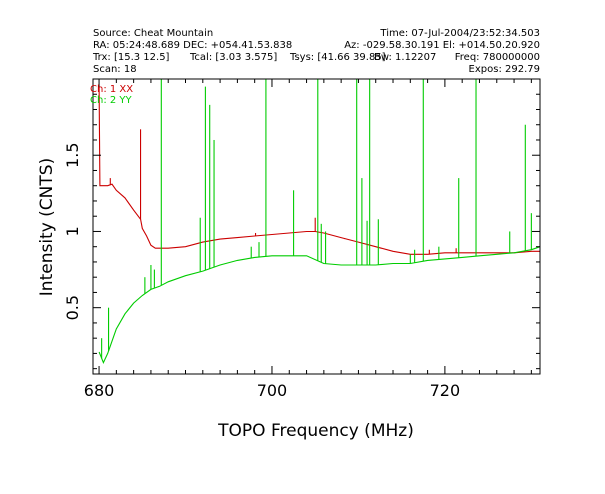 This screenshot has height=494, width=605. Describe the element at coordinates (442, 45) in the screenshot. I see `header-az-el: Az: -029.58.30.191 El: +014.50.20.920` at that location.